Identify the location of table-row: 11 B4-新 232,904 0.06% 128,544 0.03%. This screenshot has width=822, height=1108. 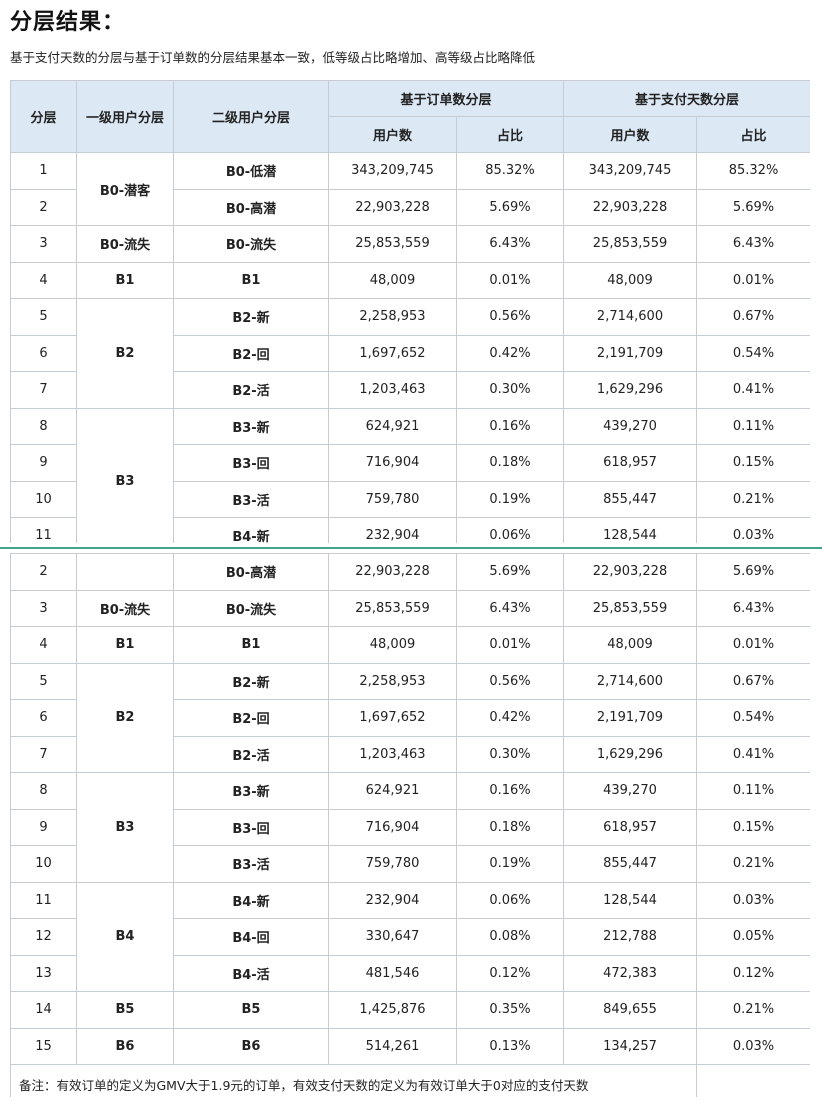
(410, 530).